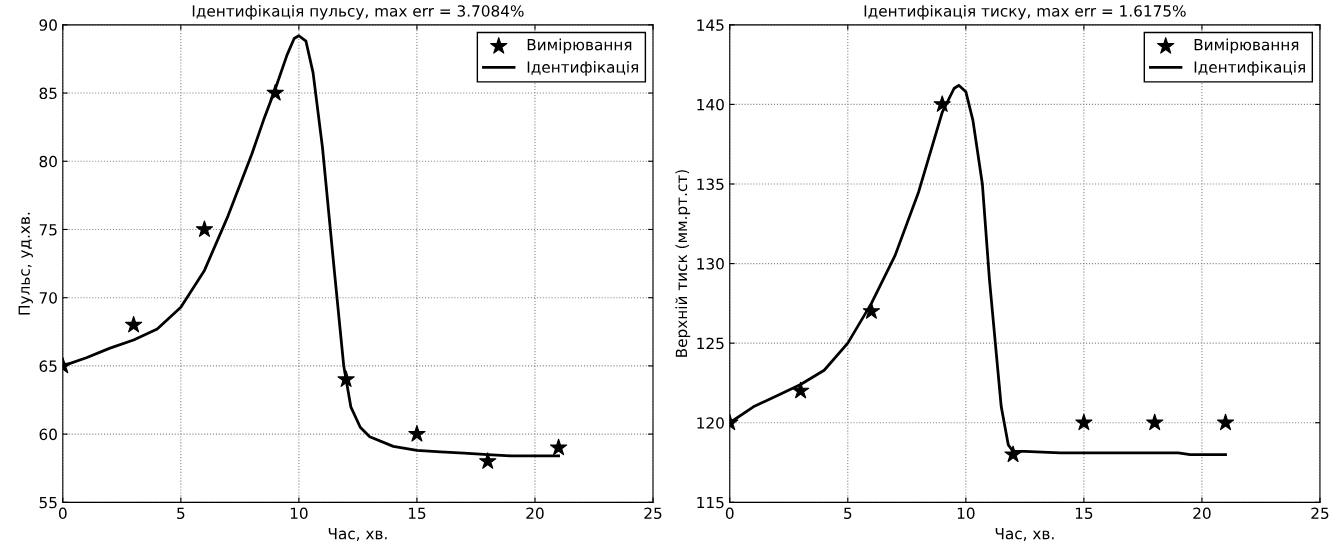 The image size is (1336, 552). What do you see at coordinates (48, 93) in the screenshot?
I see `y-tick-label: 85` at bounding box center [48, 93].